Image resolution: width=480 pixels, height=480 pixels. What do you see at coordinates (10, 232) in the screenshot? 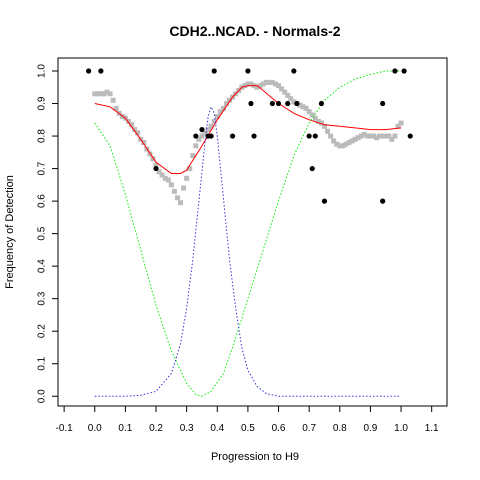
I see `y-axis-label: Frequency of Detection` at bounding box center [10, 232].